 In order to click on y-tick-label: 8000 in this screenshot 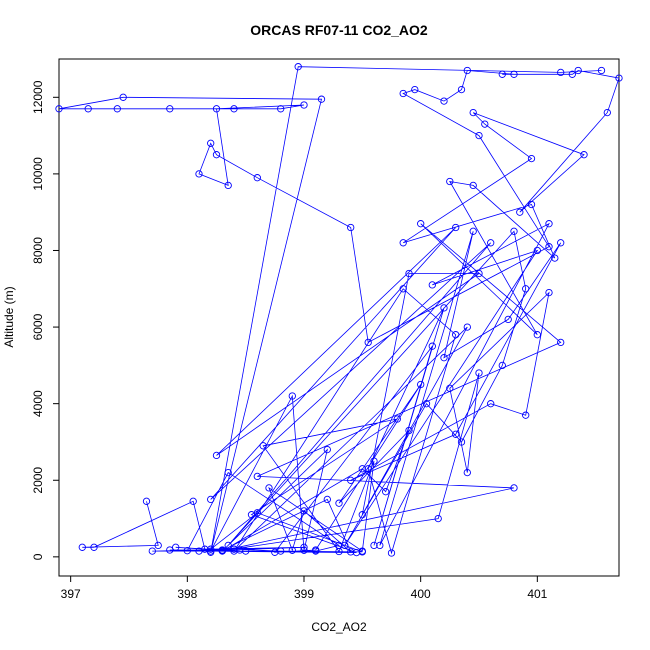, I will do `click(38, 250)`.